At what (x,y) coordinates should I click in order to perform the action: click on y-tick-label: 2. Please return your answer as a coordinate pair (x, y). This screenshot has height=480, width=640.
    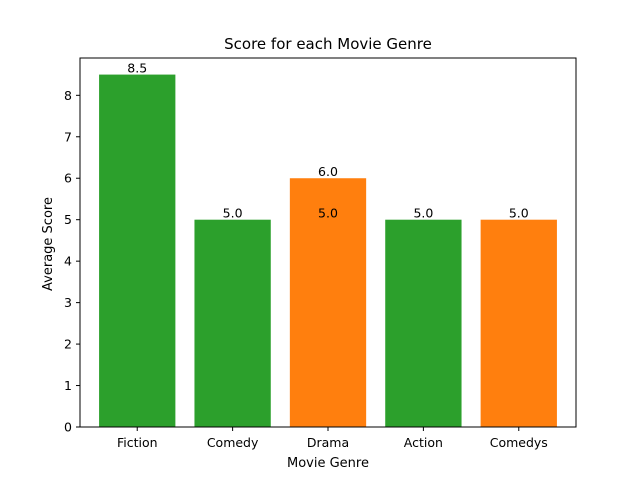
    Looking at the image, I should click on (68, 344).